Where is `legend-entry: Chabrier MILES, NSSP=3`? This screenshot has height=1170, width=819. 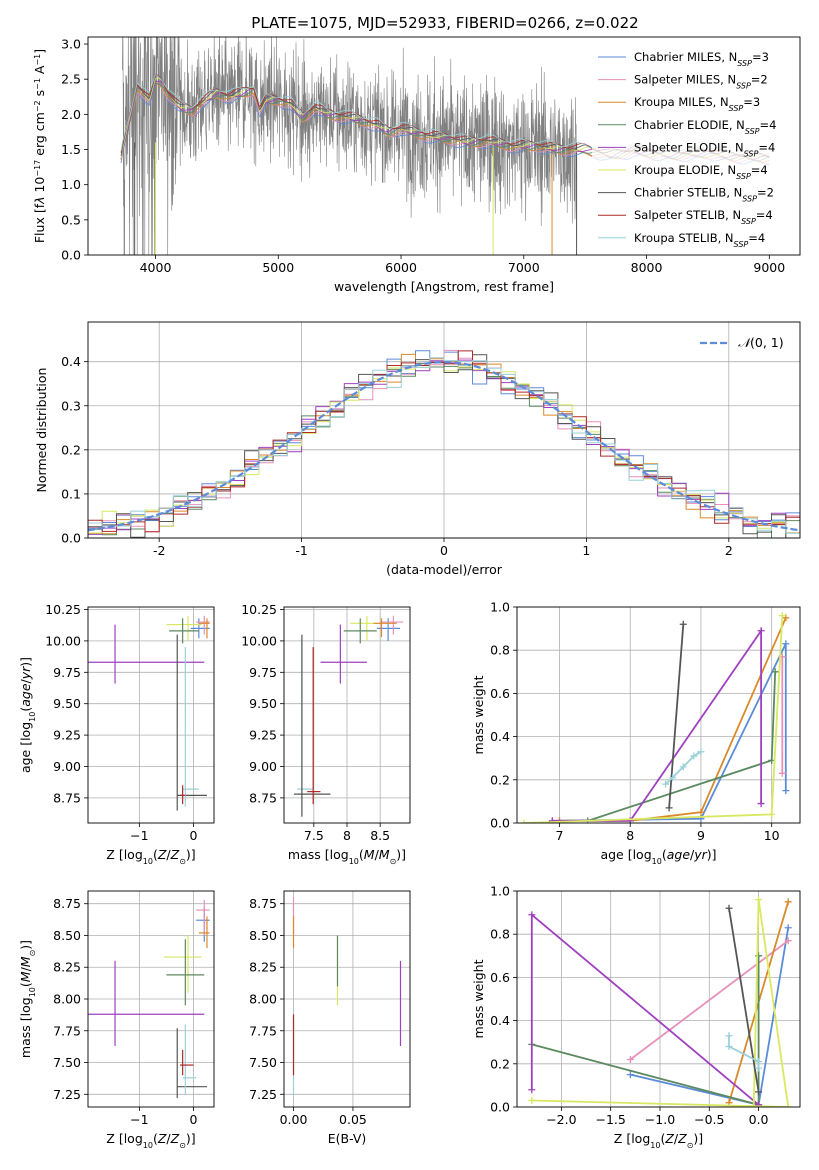 legend-entry: Chabrier MILES, NSSP=3 is located at coordinates (701, 59).